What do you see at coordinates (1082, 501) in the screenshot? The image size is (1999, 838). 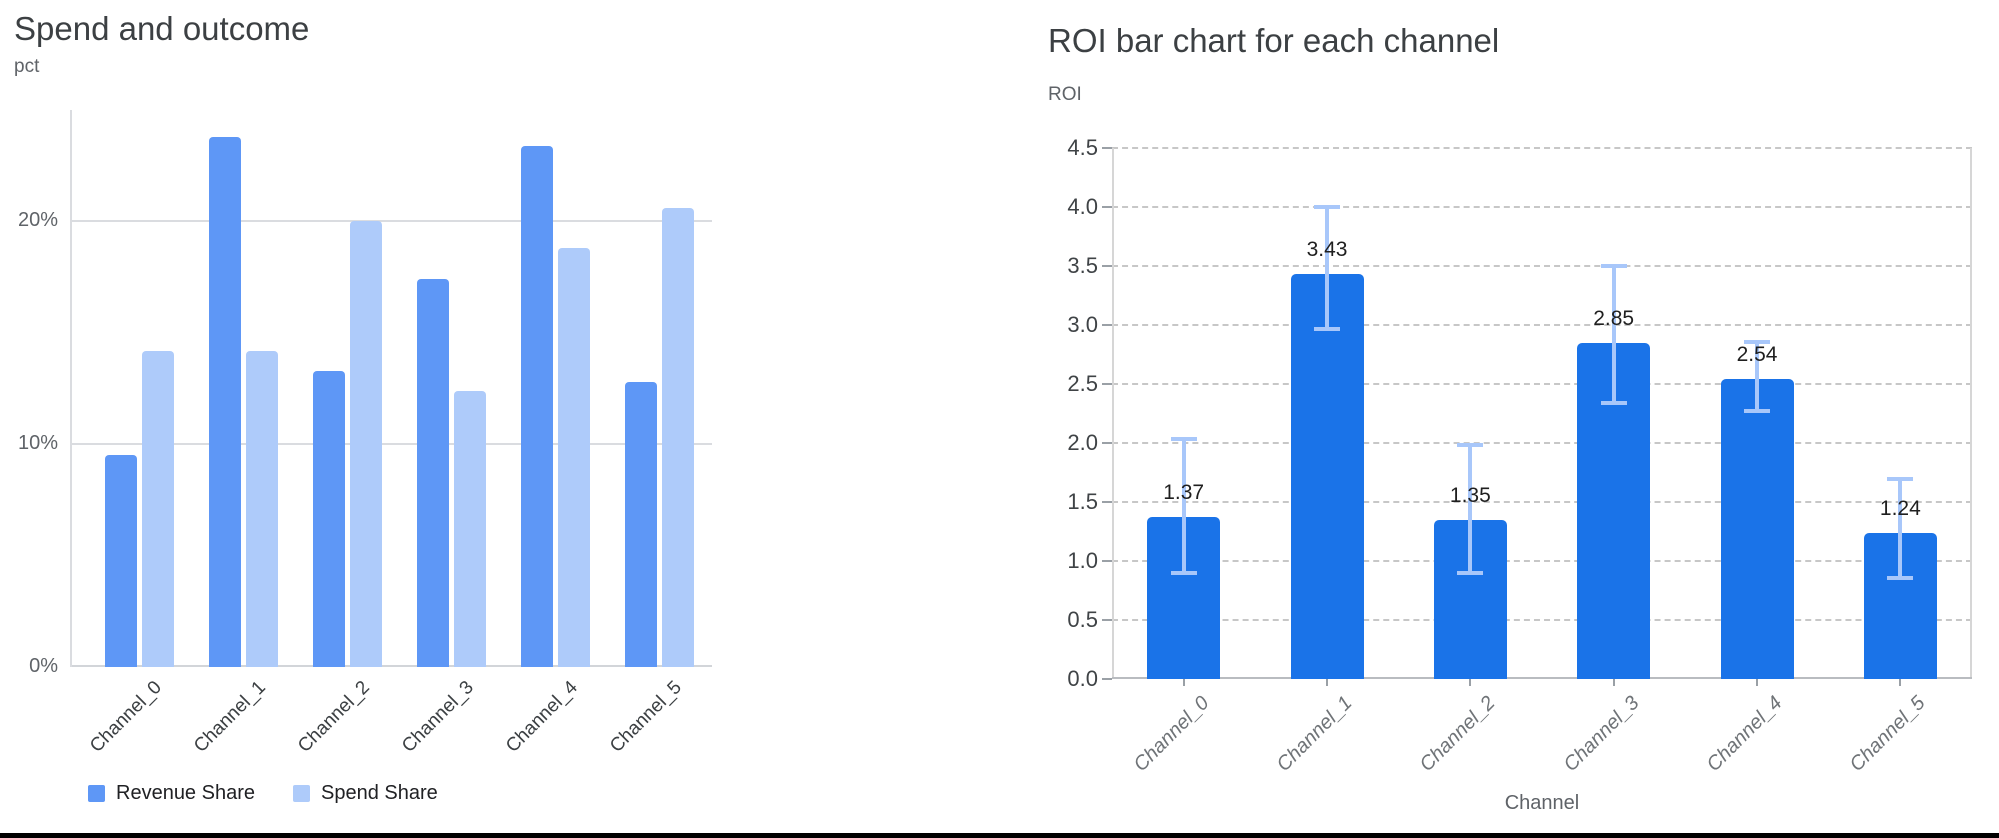 I see `y-tick-label: 1.5` at bounding box center [1082, 501].